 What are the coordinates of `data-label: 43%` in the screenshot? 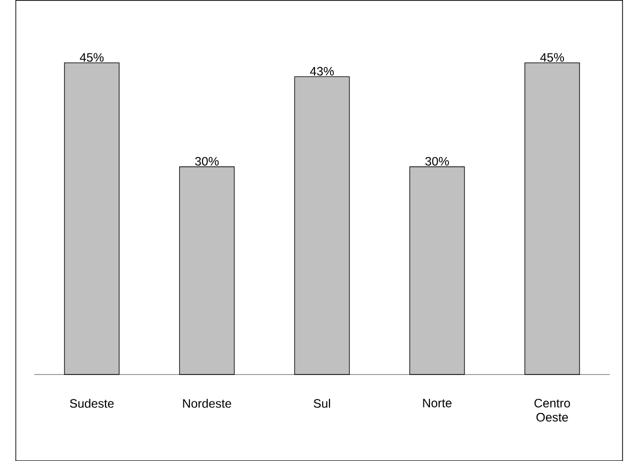 It's located at (322, 71).